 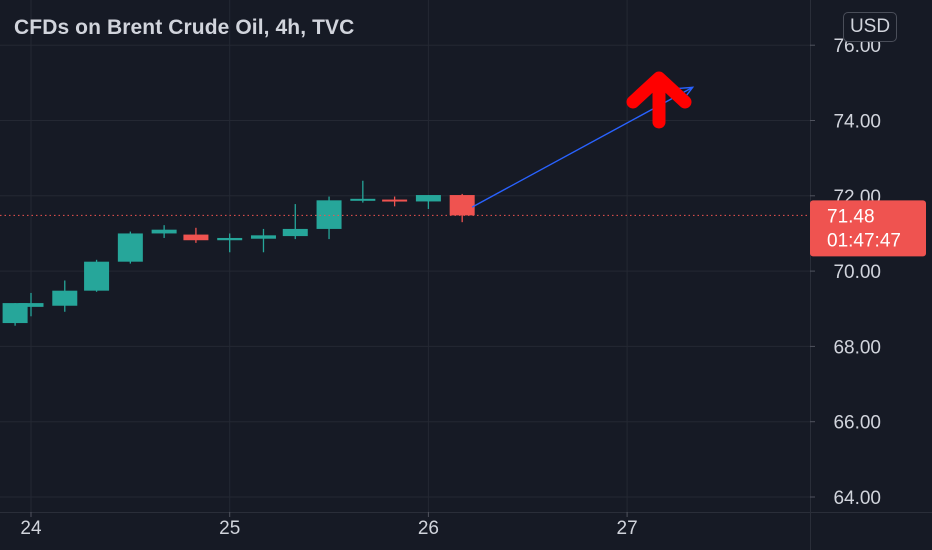 What do you see at coordinates (870, 27) in the screenshot?
I see `currency-button: USD` at bounding box center [870, 27].